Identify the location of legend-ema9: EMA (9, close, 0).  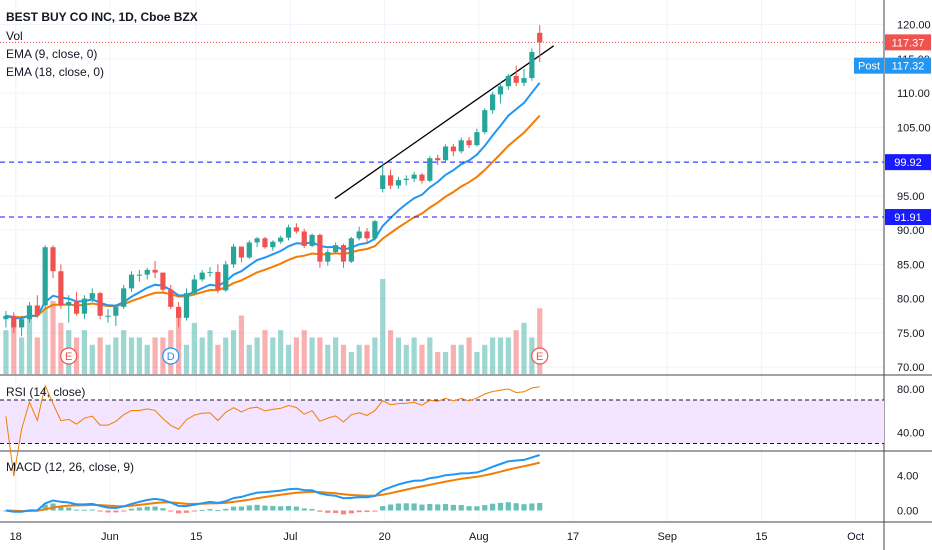
(52, 54).